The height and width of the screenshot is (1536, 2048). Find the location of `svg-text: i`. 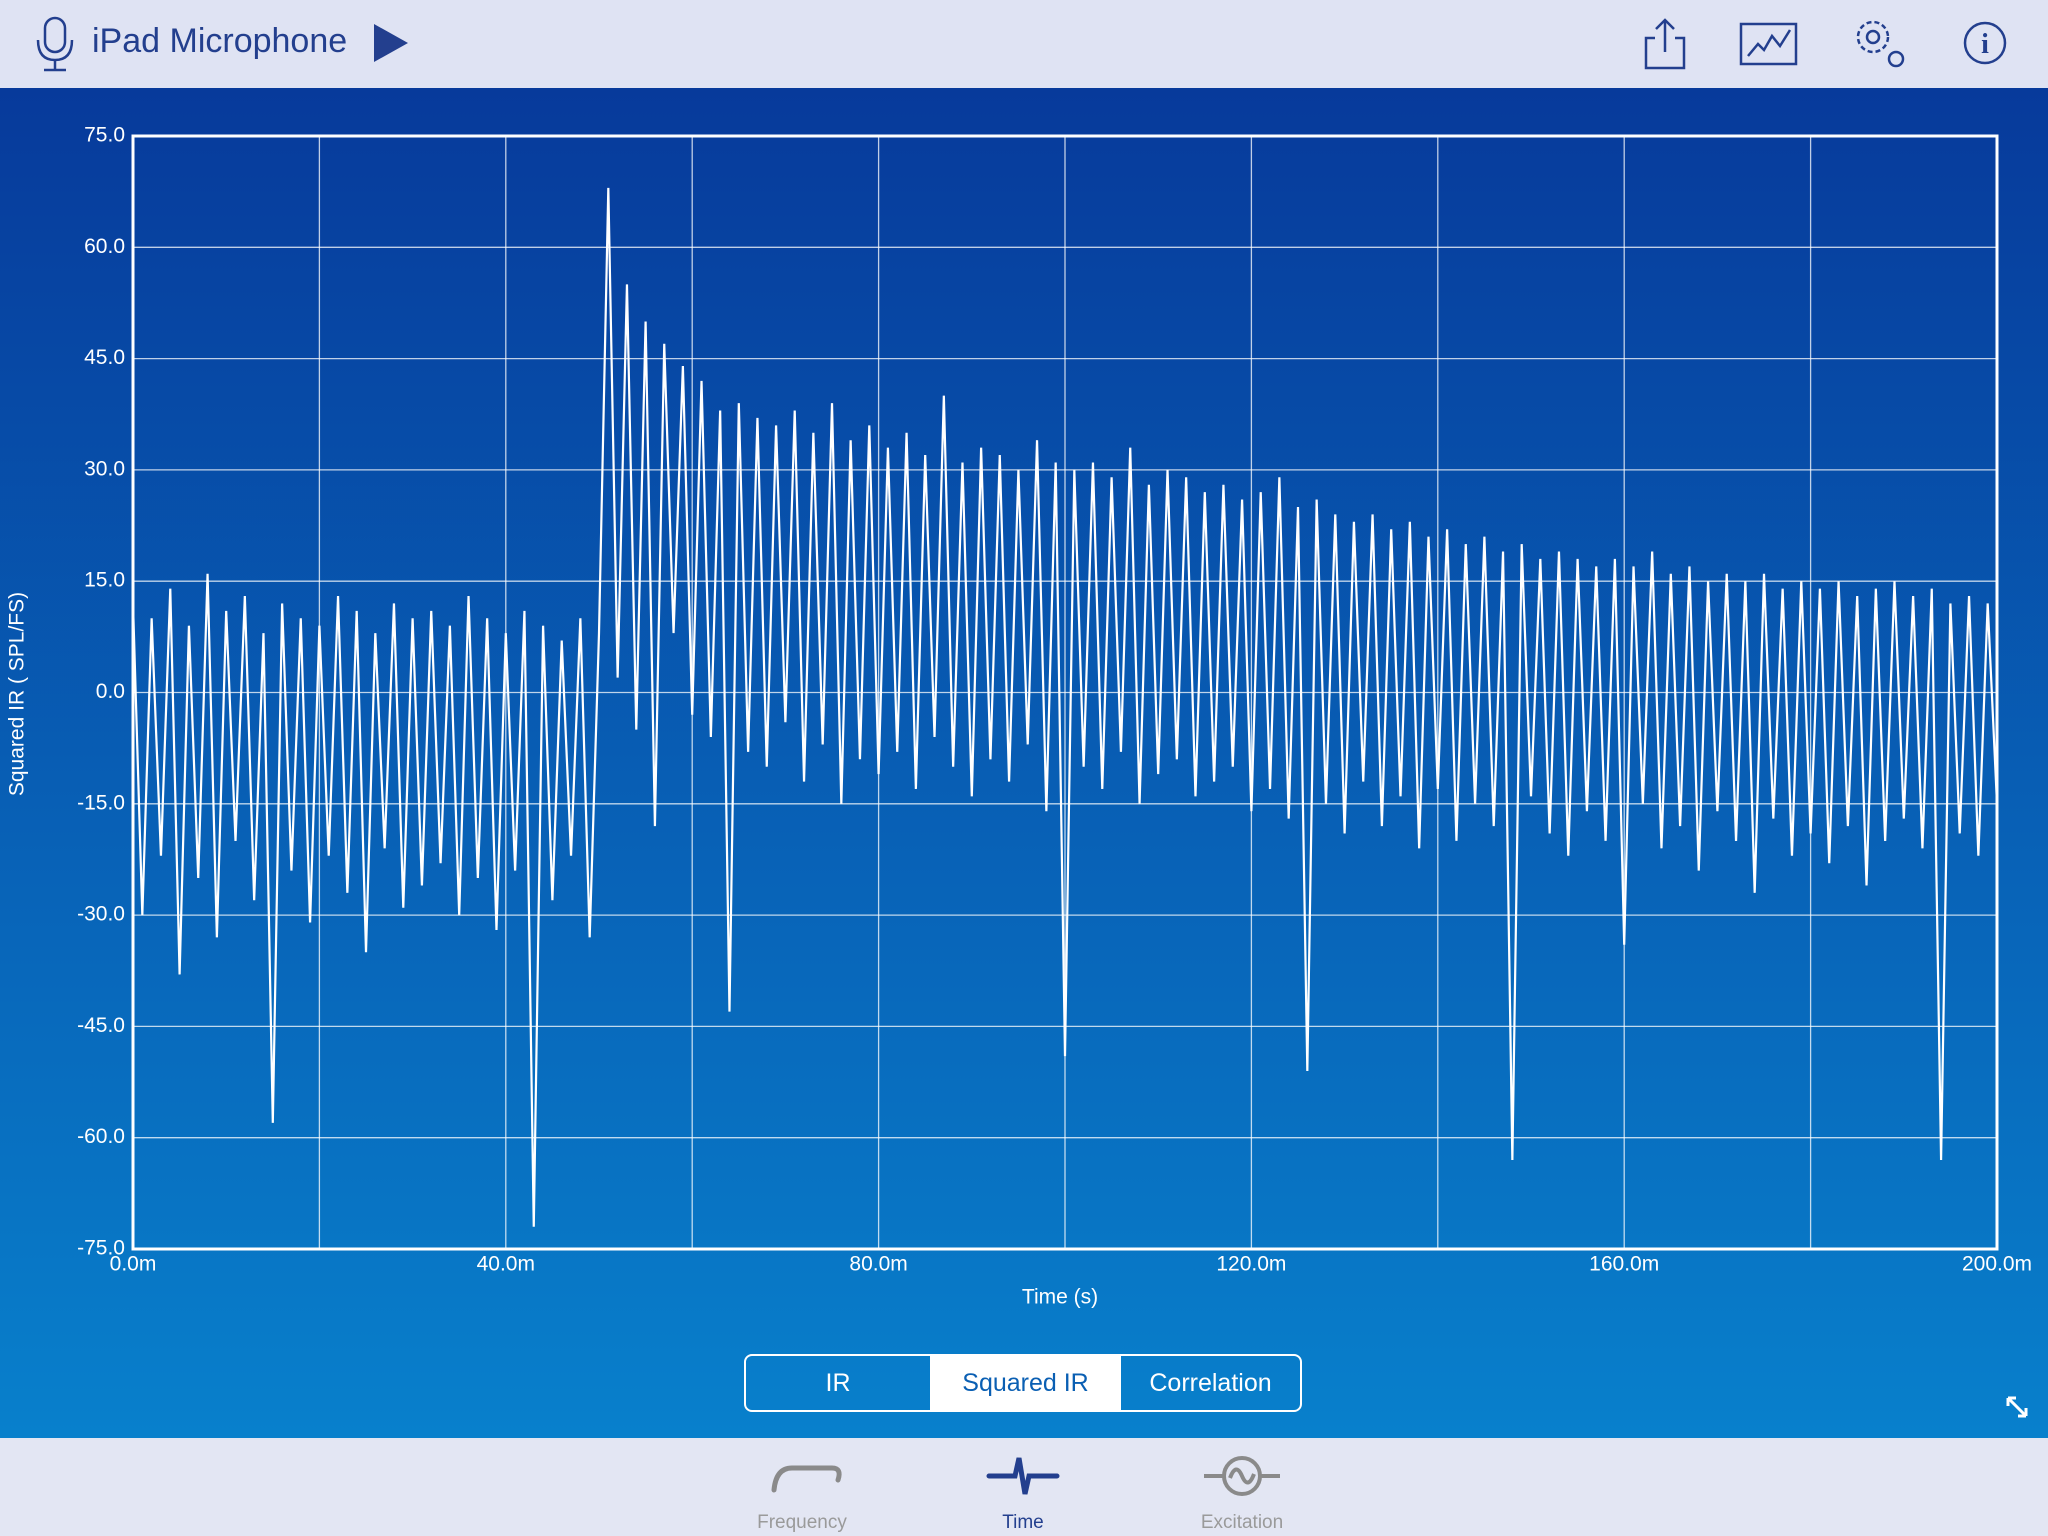

svg-text: i is located at coordinates (1985, 44).